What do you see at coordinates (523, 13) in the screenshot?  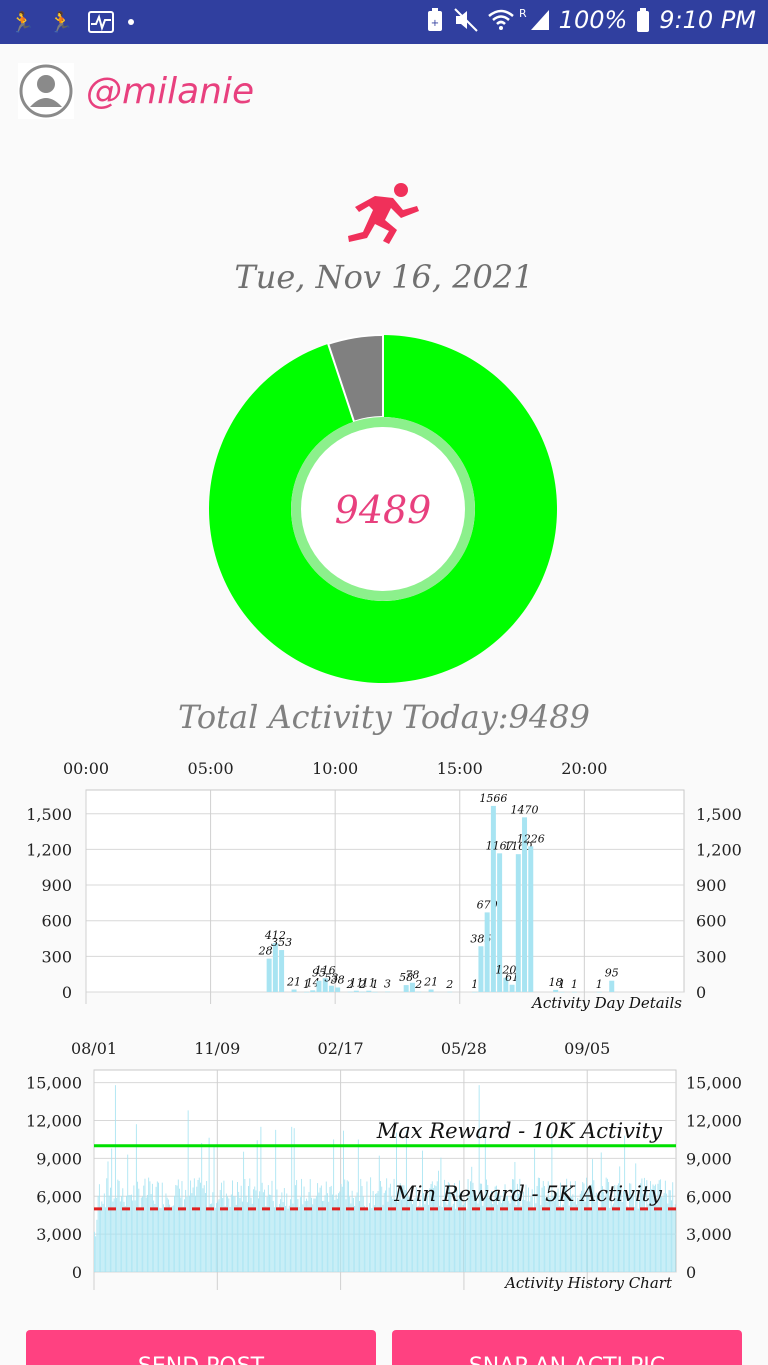 I see `signal-roaming-label: R` at bounding box center [523, 13].